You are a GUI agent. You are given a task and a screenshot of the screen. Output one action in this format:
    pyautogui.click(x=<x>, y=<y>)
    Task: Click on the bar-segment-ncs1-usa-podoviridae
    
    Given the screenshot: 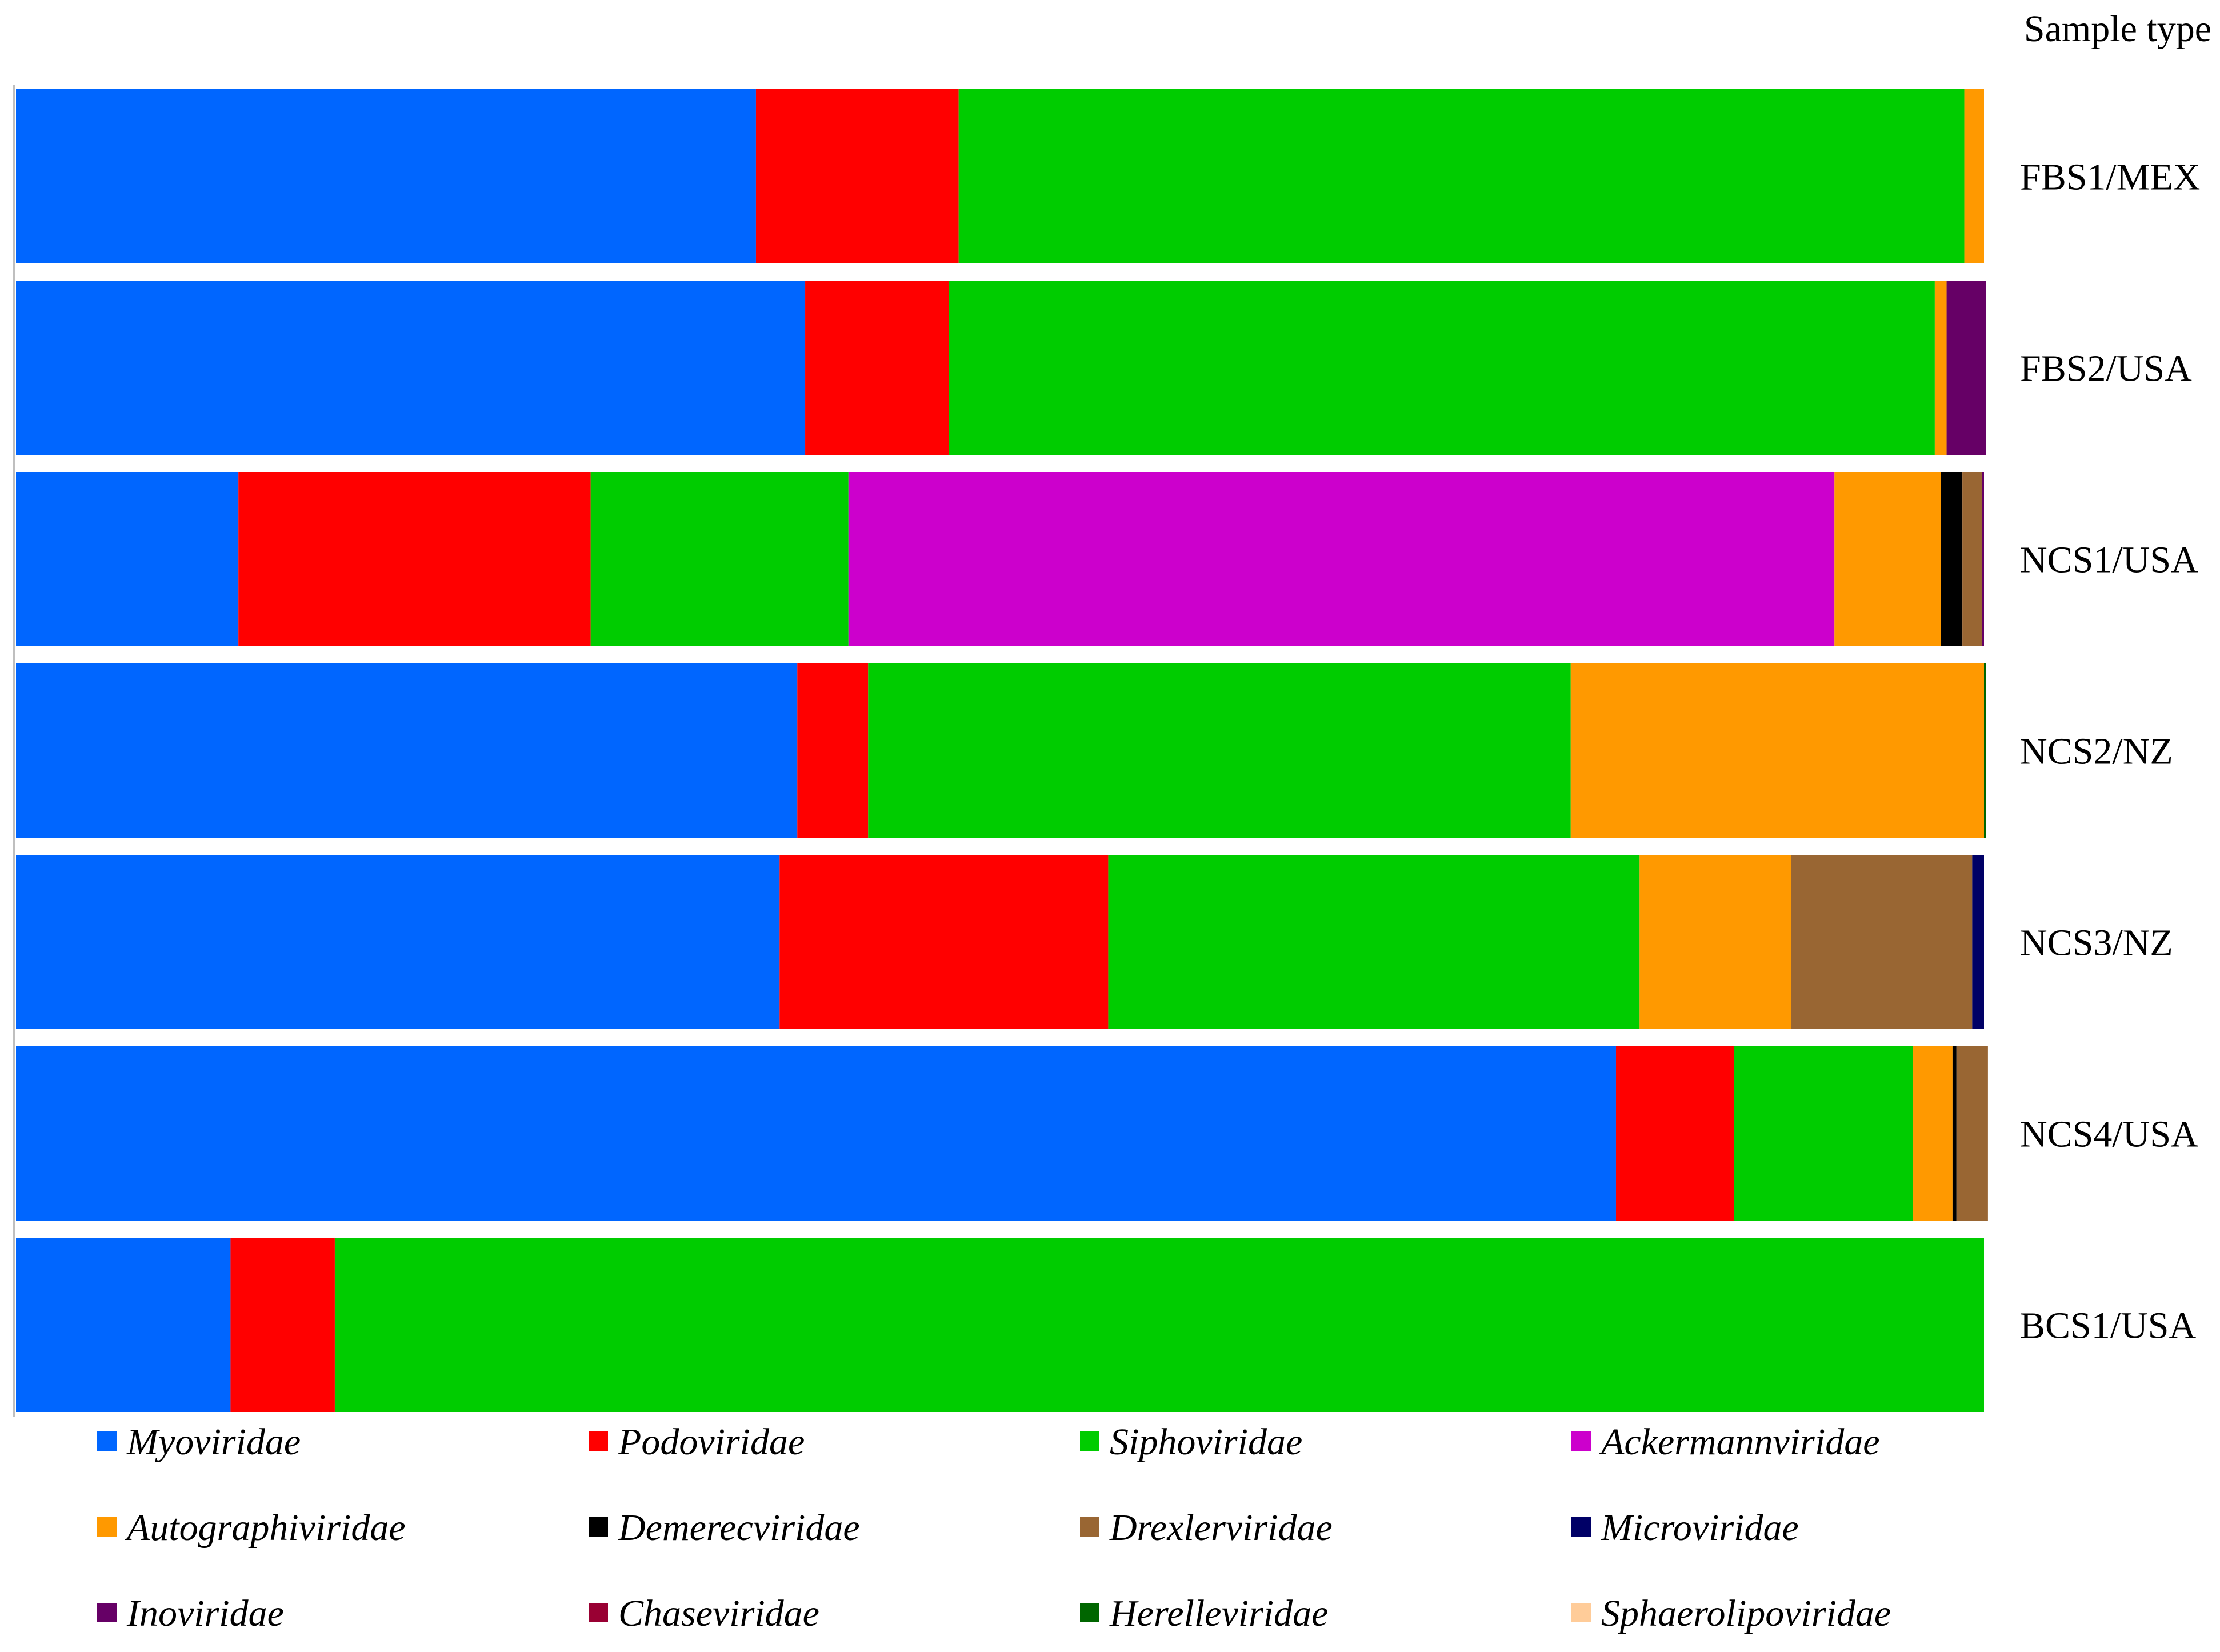 What is the action you would take?
    pyautogui.click(x=414, y=559)
    